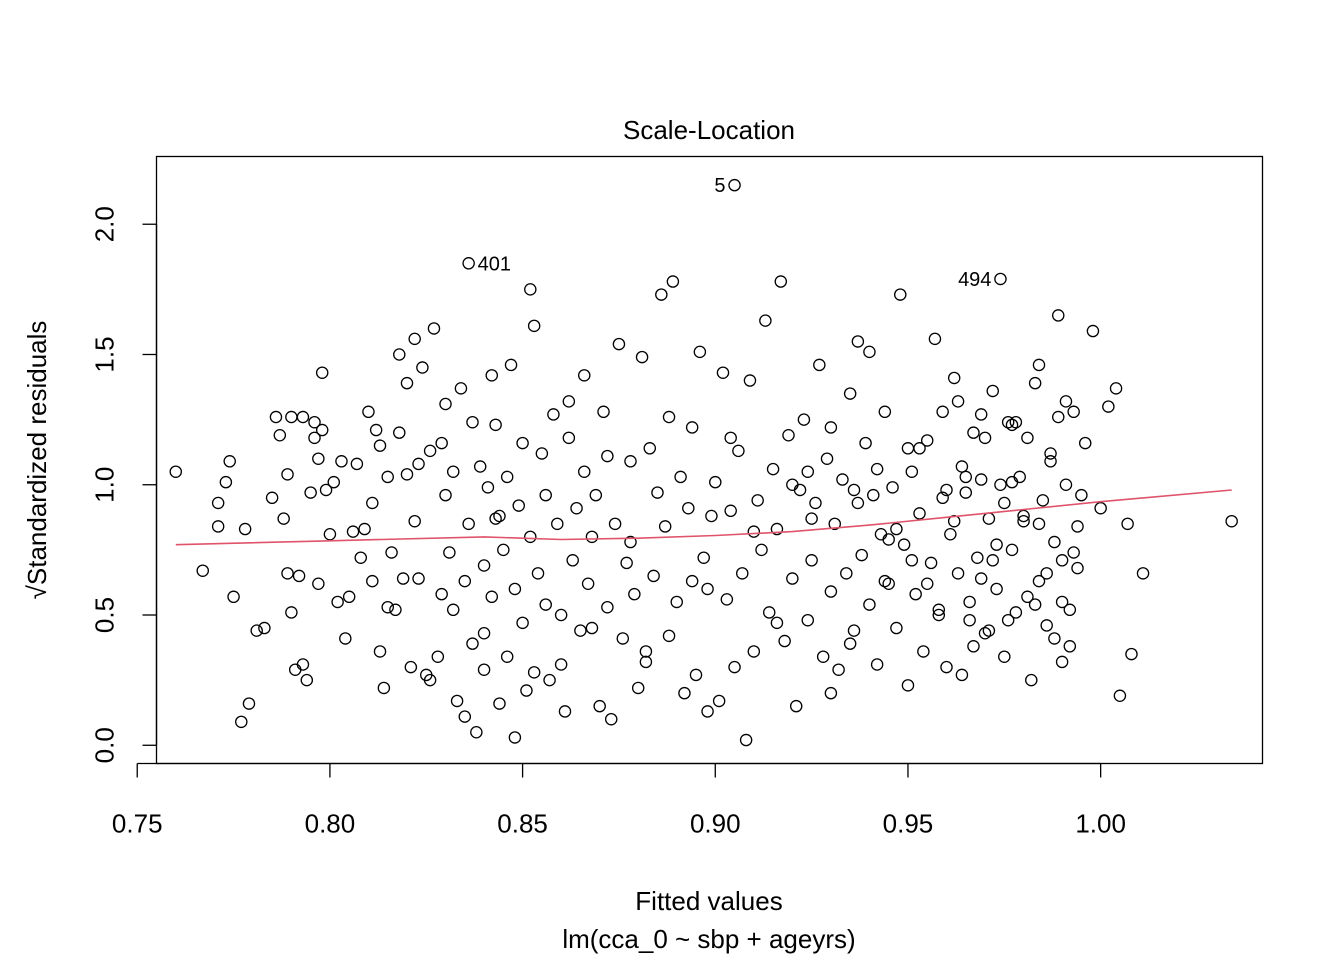 The image size is (1344, 960). What do you see at coordinates (735, 233) in the screenshot?
I see `point-labels: 5 401 494` at bounding box center [735, 233].